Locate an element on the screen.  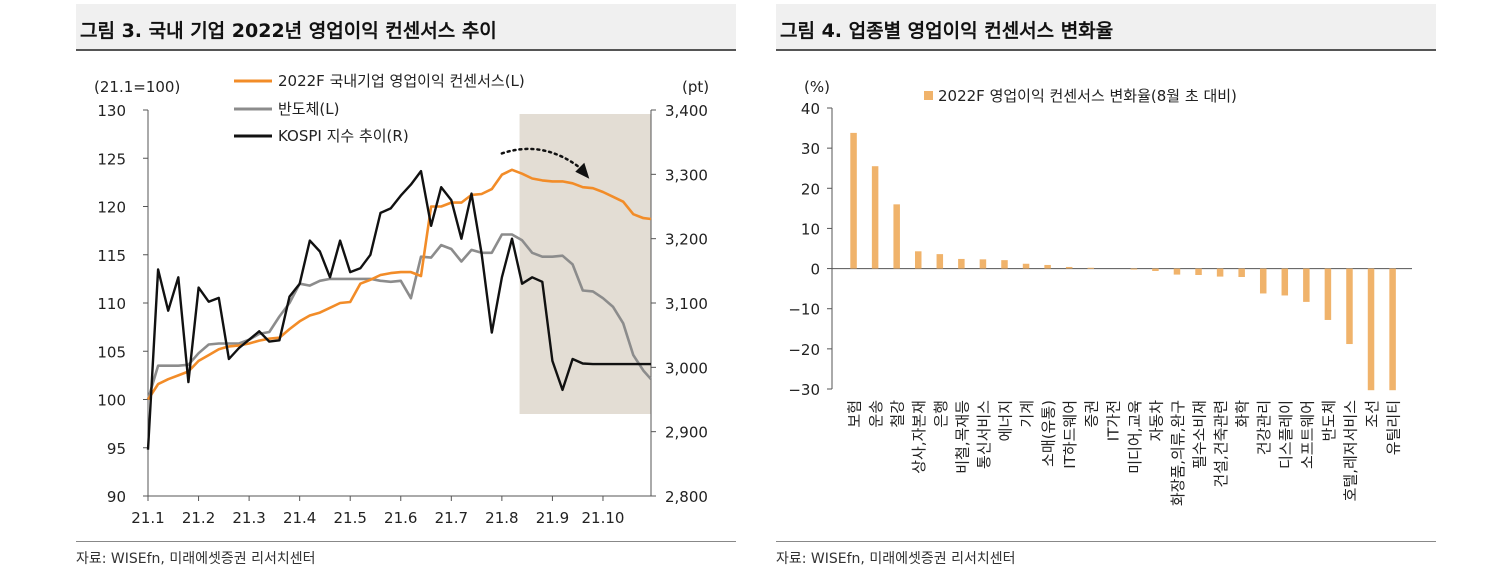
category-label: 상사,자본재 is located at coordinates (919, 437).